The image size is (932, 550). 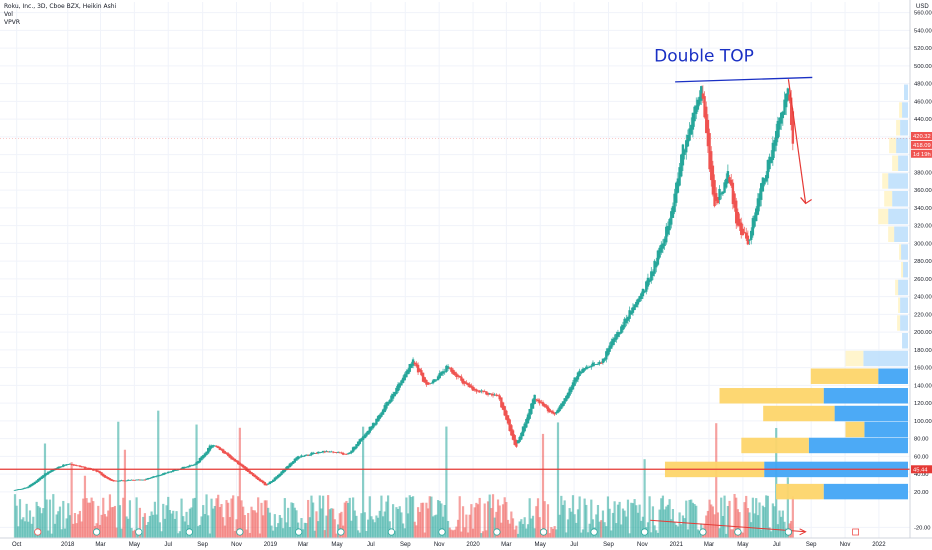 I want to click on second-price-badge-text: 418.09, so click(x=922, y=146).